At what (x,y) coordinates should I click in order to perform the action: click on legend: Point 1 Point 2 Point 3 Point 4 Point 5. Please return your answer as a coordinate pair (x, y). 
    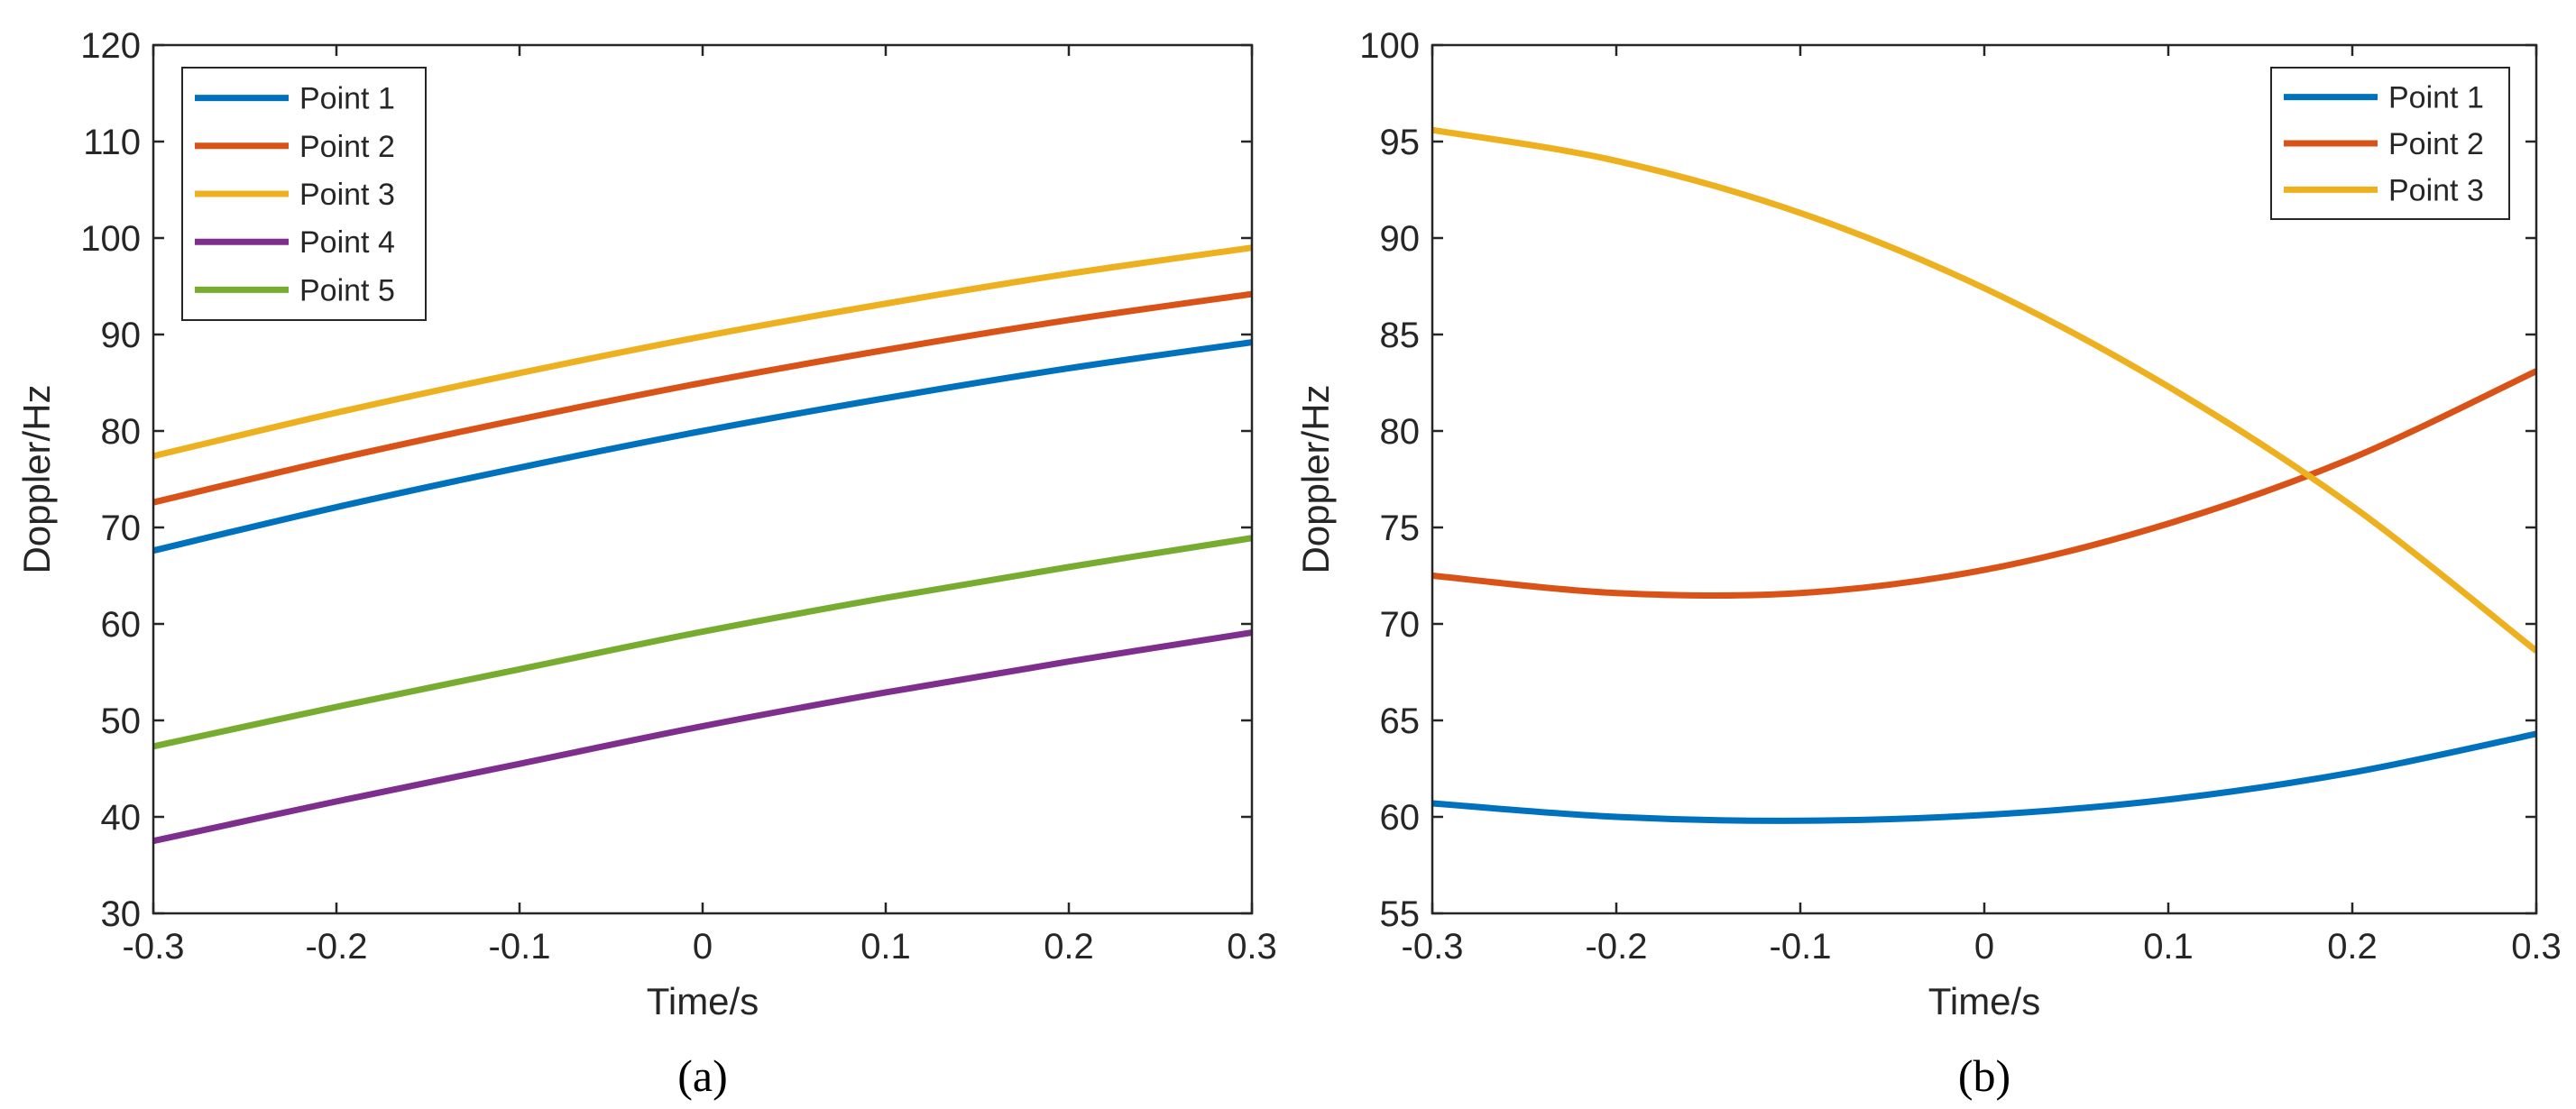
    Looking at the image, I should click on (304, 194).